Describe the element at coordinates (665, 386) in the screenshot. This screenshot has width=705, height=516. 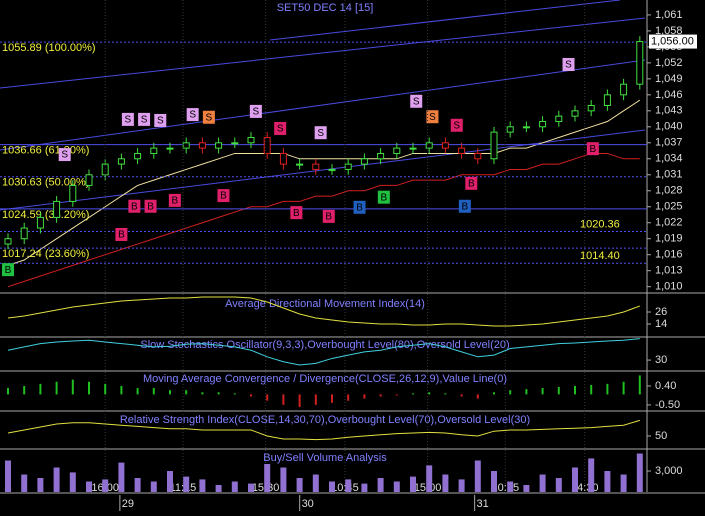
I see `y-tick-label: 0.40` at that location.